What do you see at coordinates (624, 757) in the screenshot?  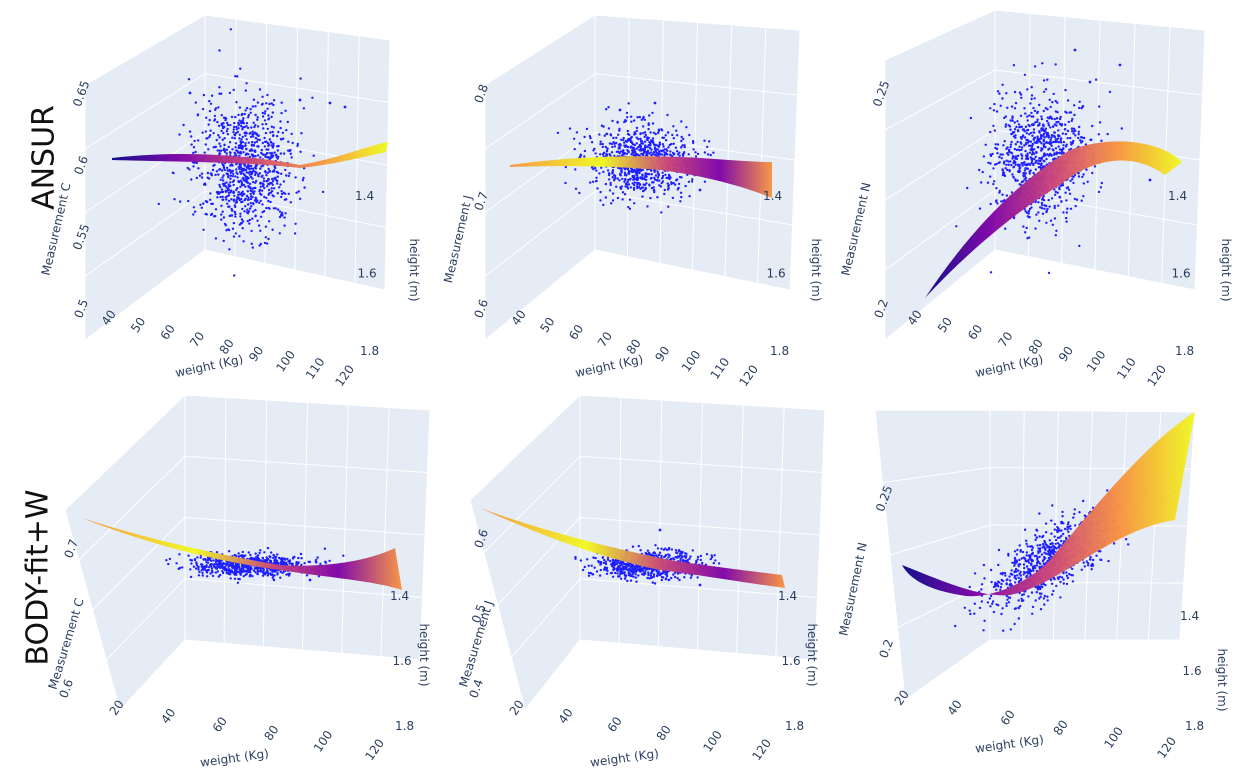 I see `x-axis-title: weight (Kg)` at bounding box center [624, 757].